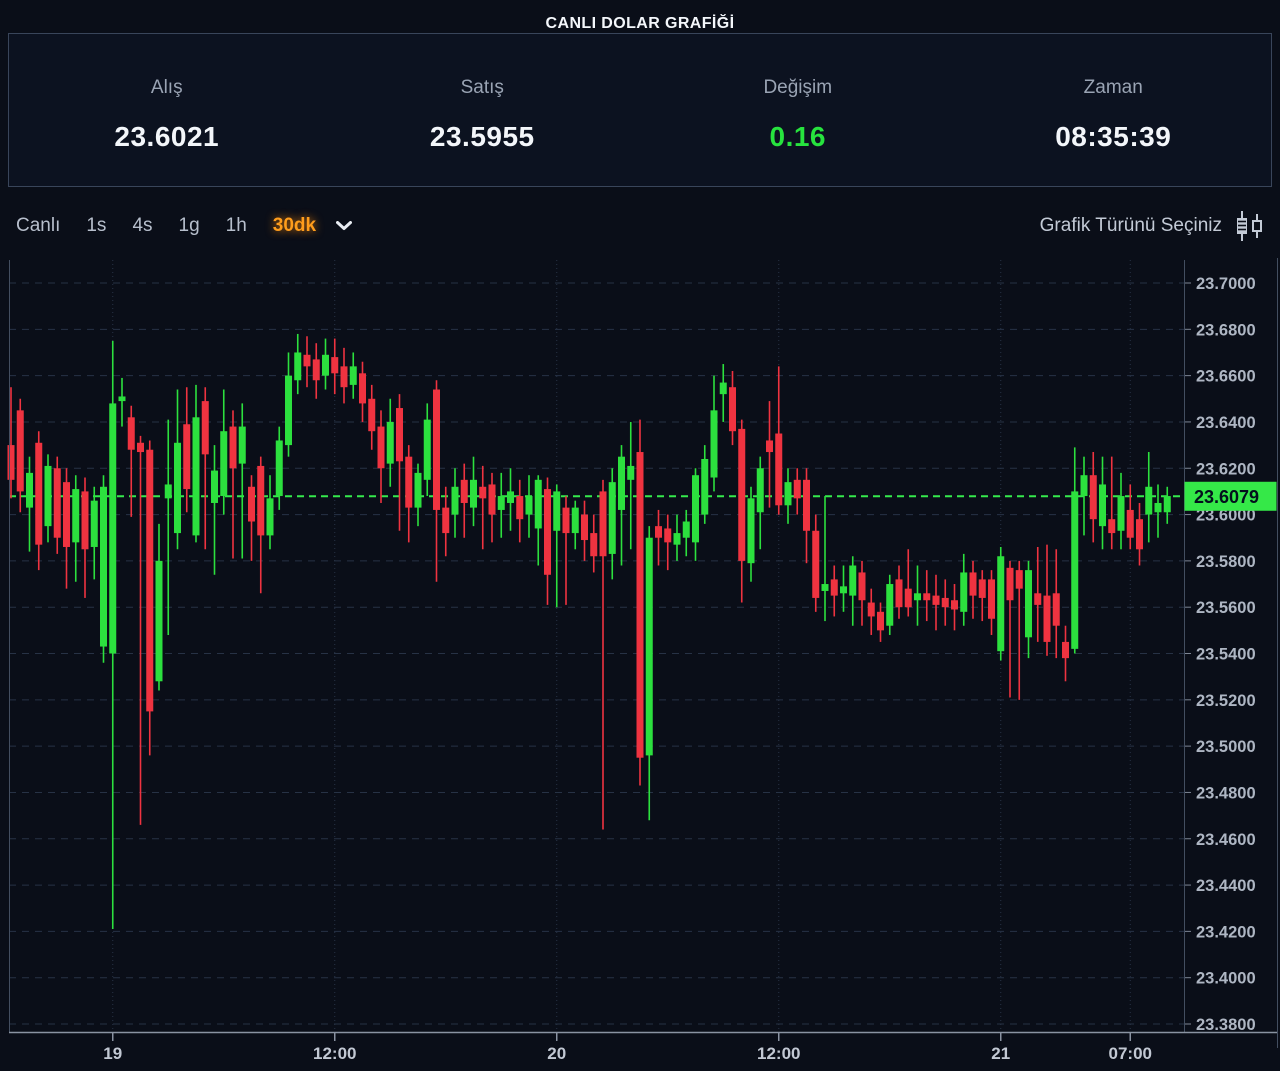 Image resolution: width=1280 pixels, height=1071 pixels. What do you see at coordinates (1130, 1053) in the screenshot?
I see `axis-label: 07:00` at bounding box center [1130, 1053].